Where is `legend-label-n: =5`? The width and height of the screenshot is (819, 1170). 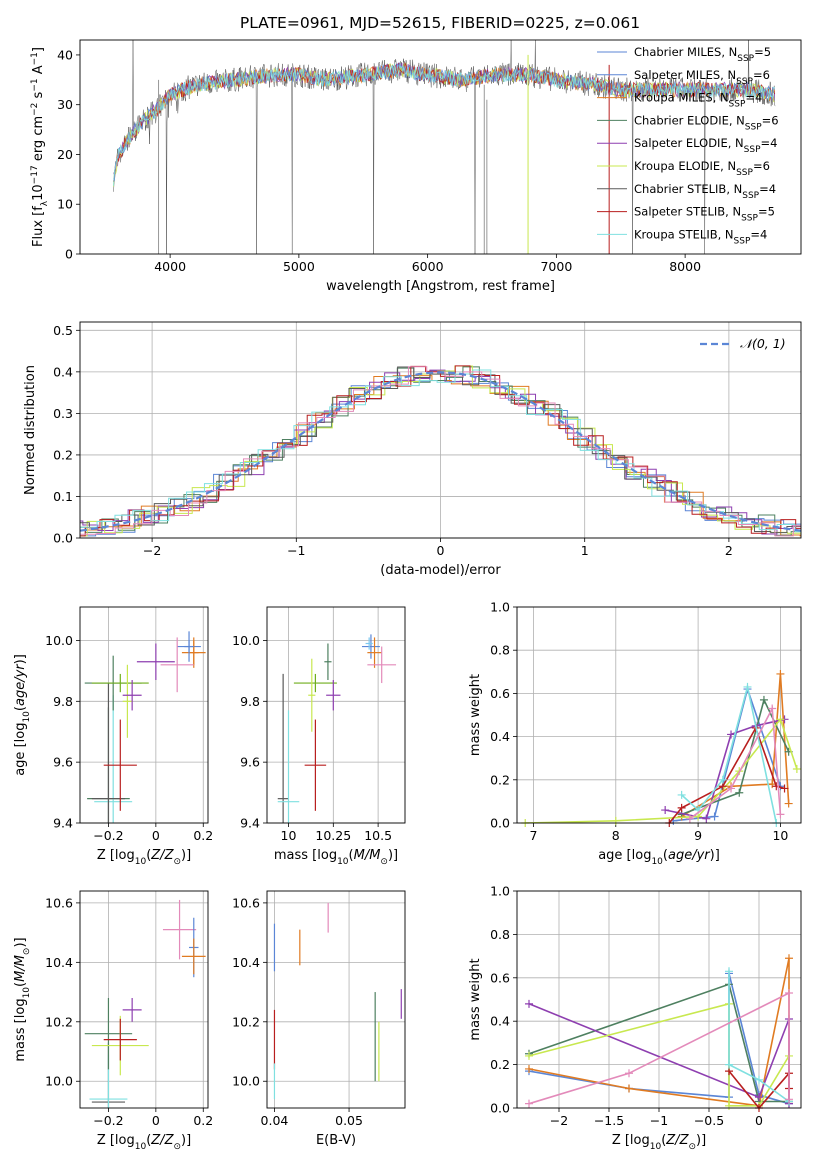 legend-label-n: =5 is located at coordinates (766, 212).